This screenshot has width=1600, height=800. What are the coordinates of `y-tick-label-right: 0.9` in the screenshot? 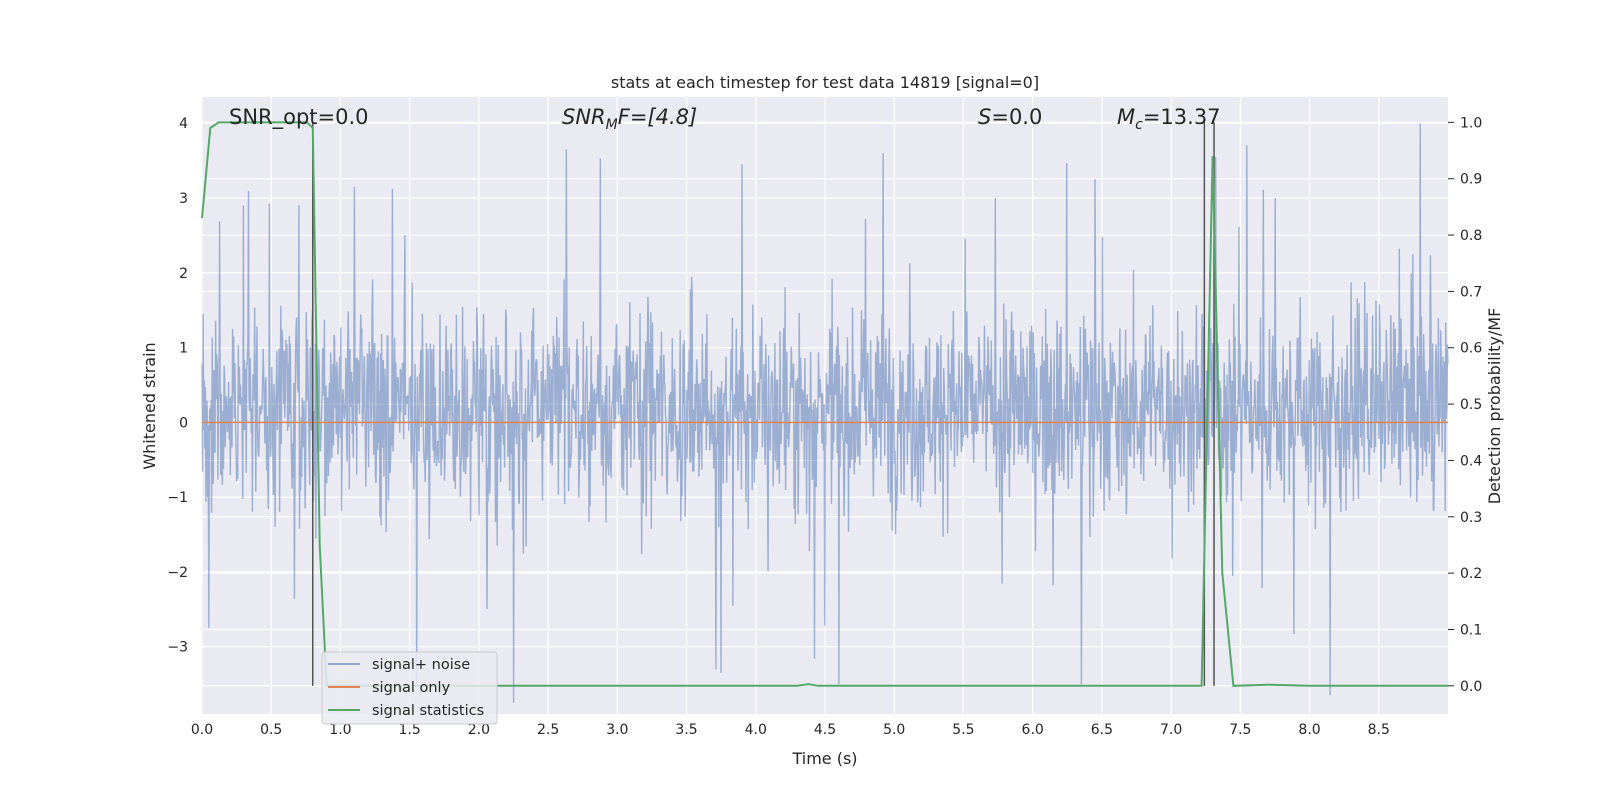 It's located at (1471, 180).